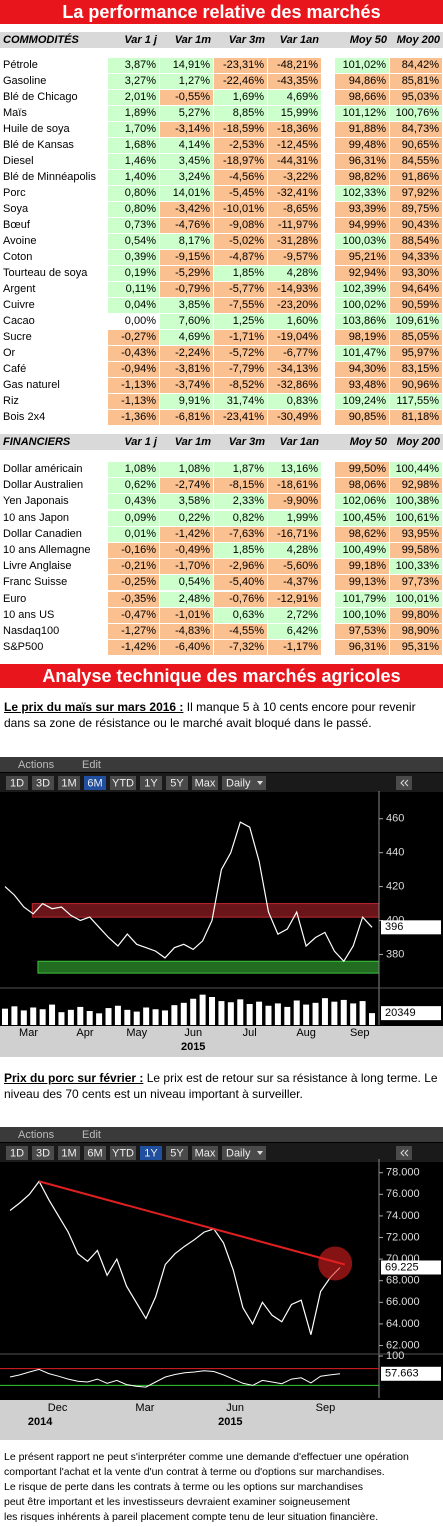  What do you see at coordinates (416, 225) in the screenshot?
I see `table-cell: 90,43%` at bounding box center [416, 225].